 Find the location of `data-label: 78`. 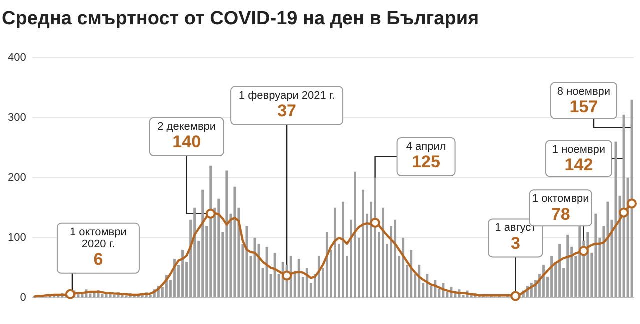

data-label: 78 is located at coordinates (560, 214).